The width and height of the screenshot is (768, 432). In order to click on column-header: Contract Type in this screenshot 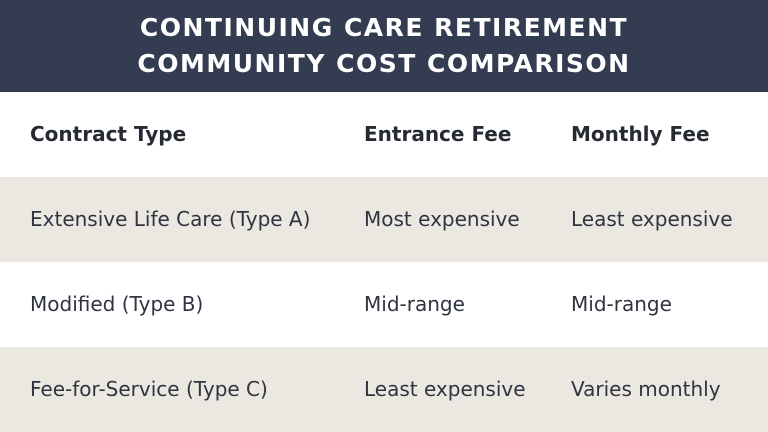, I will do `click(108, 134)`.